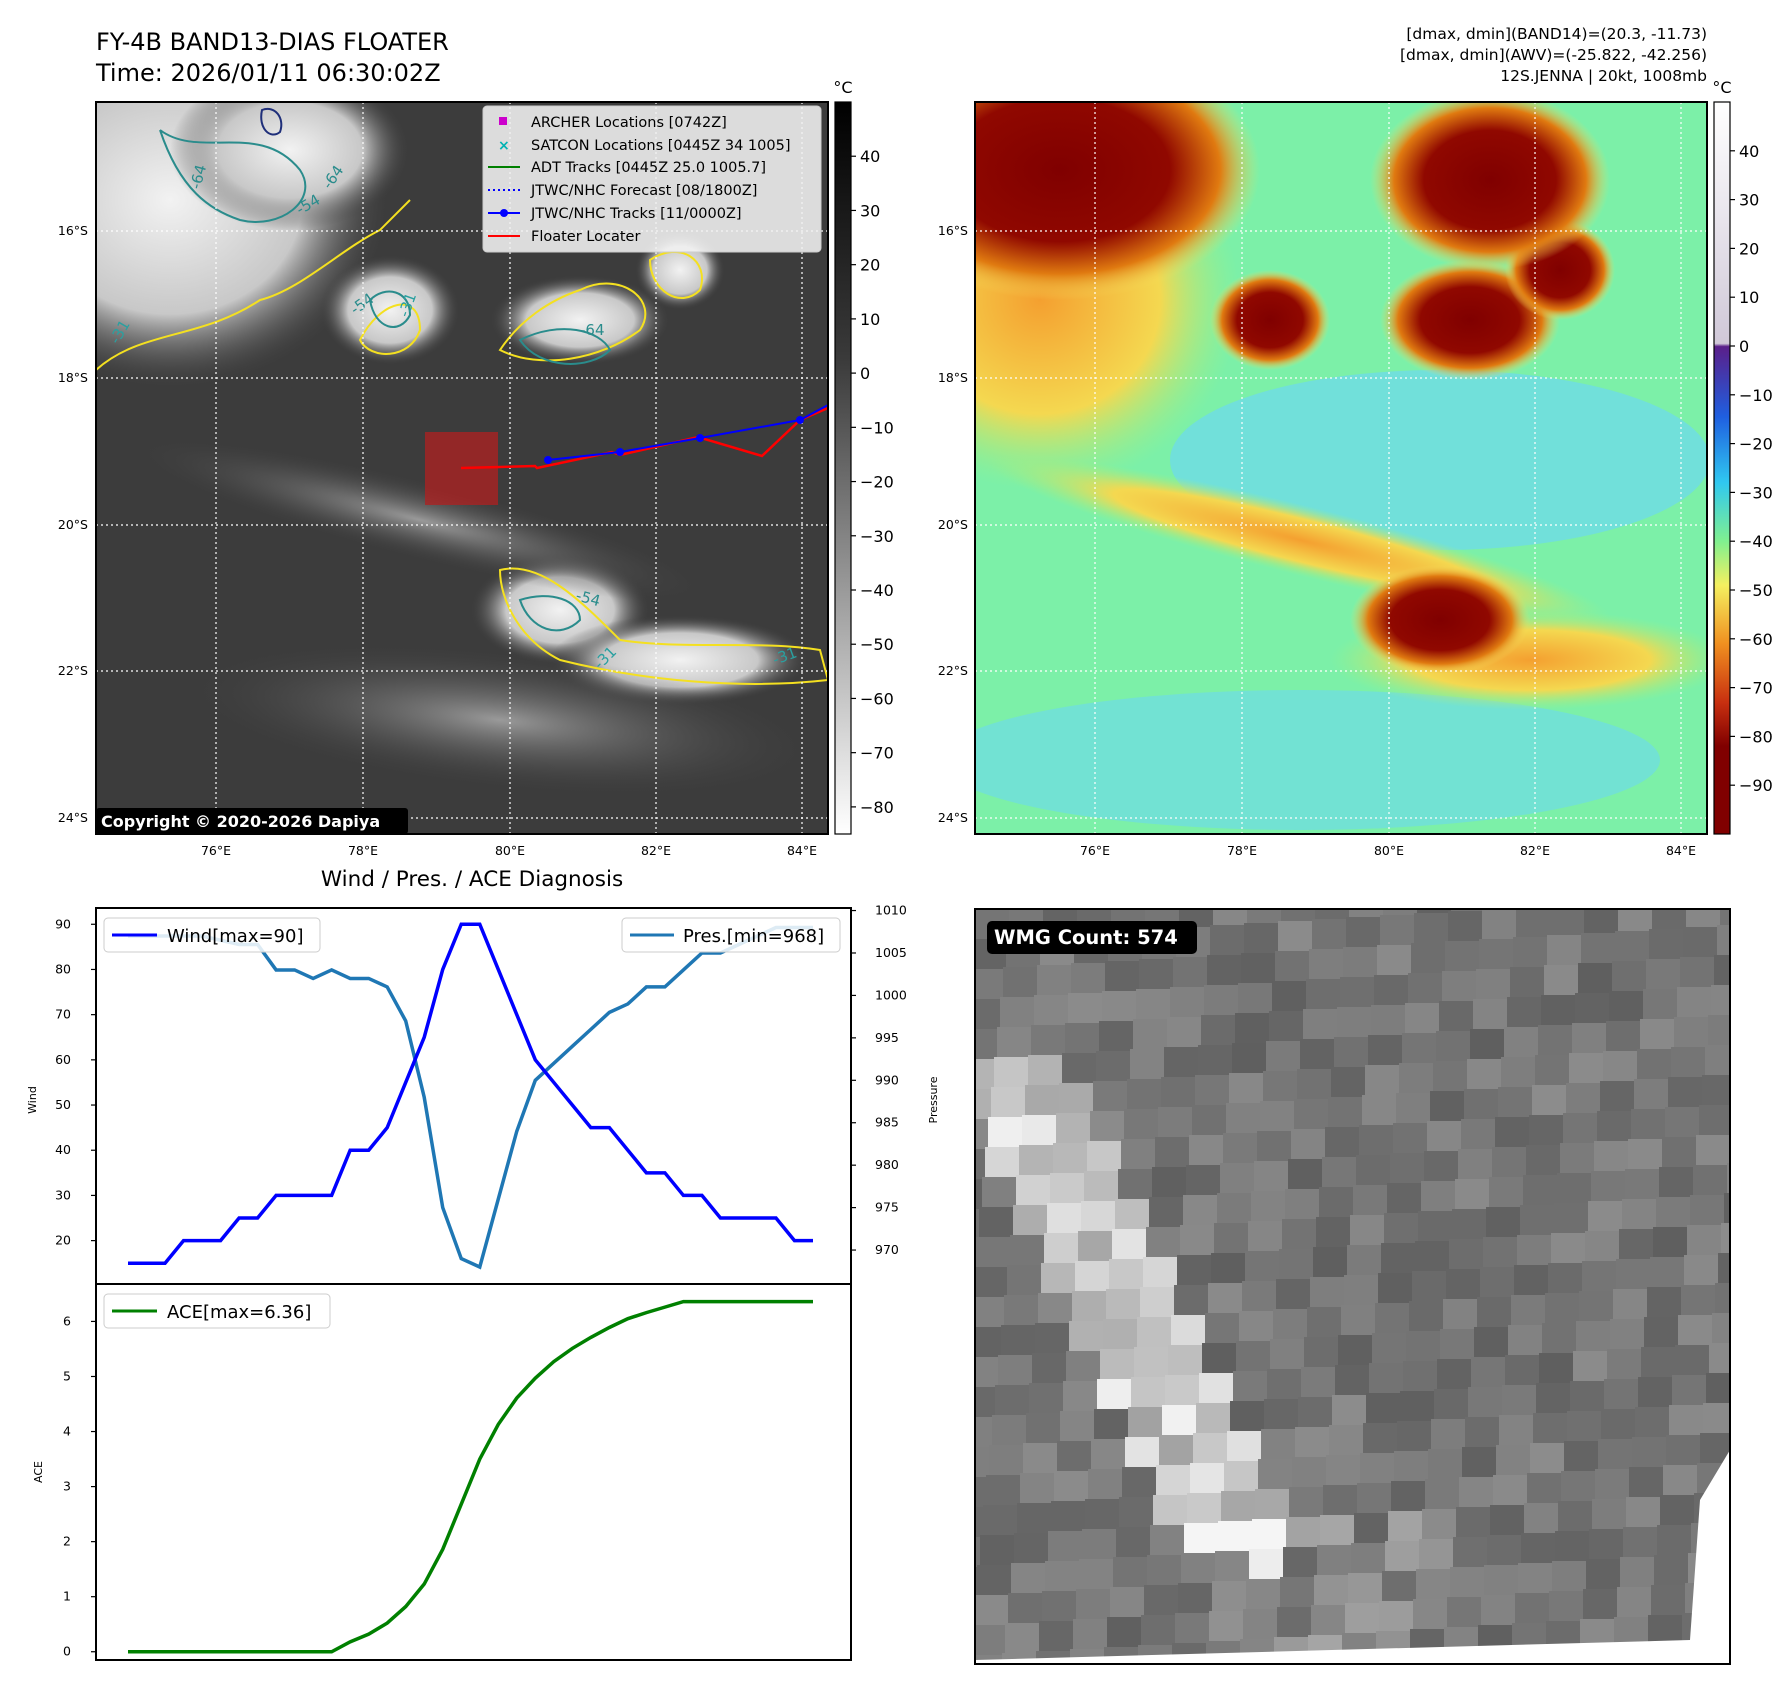 This screenshot has height=1690, width=1788. What do you see at coordinates (1681, 850) in the screenshot?
I see `lon-tick: 84°E` at bounding box center [1681, 850].